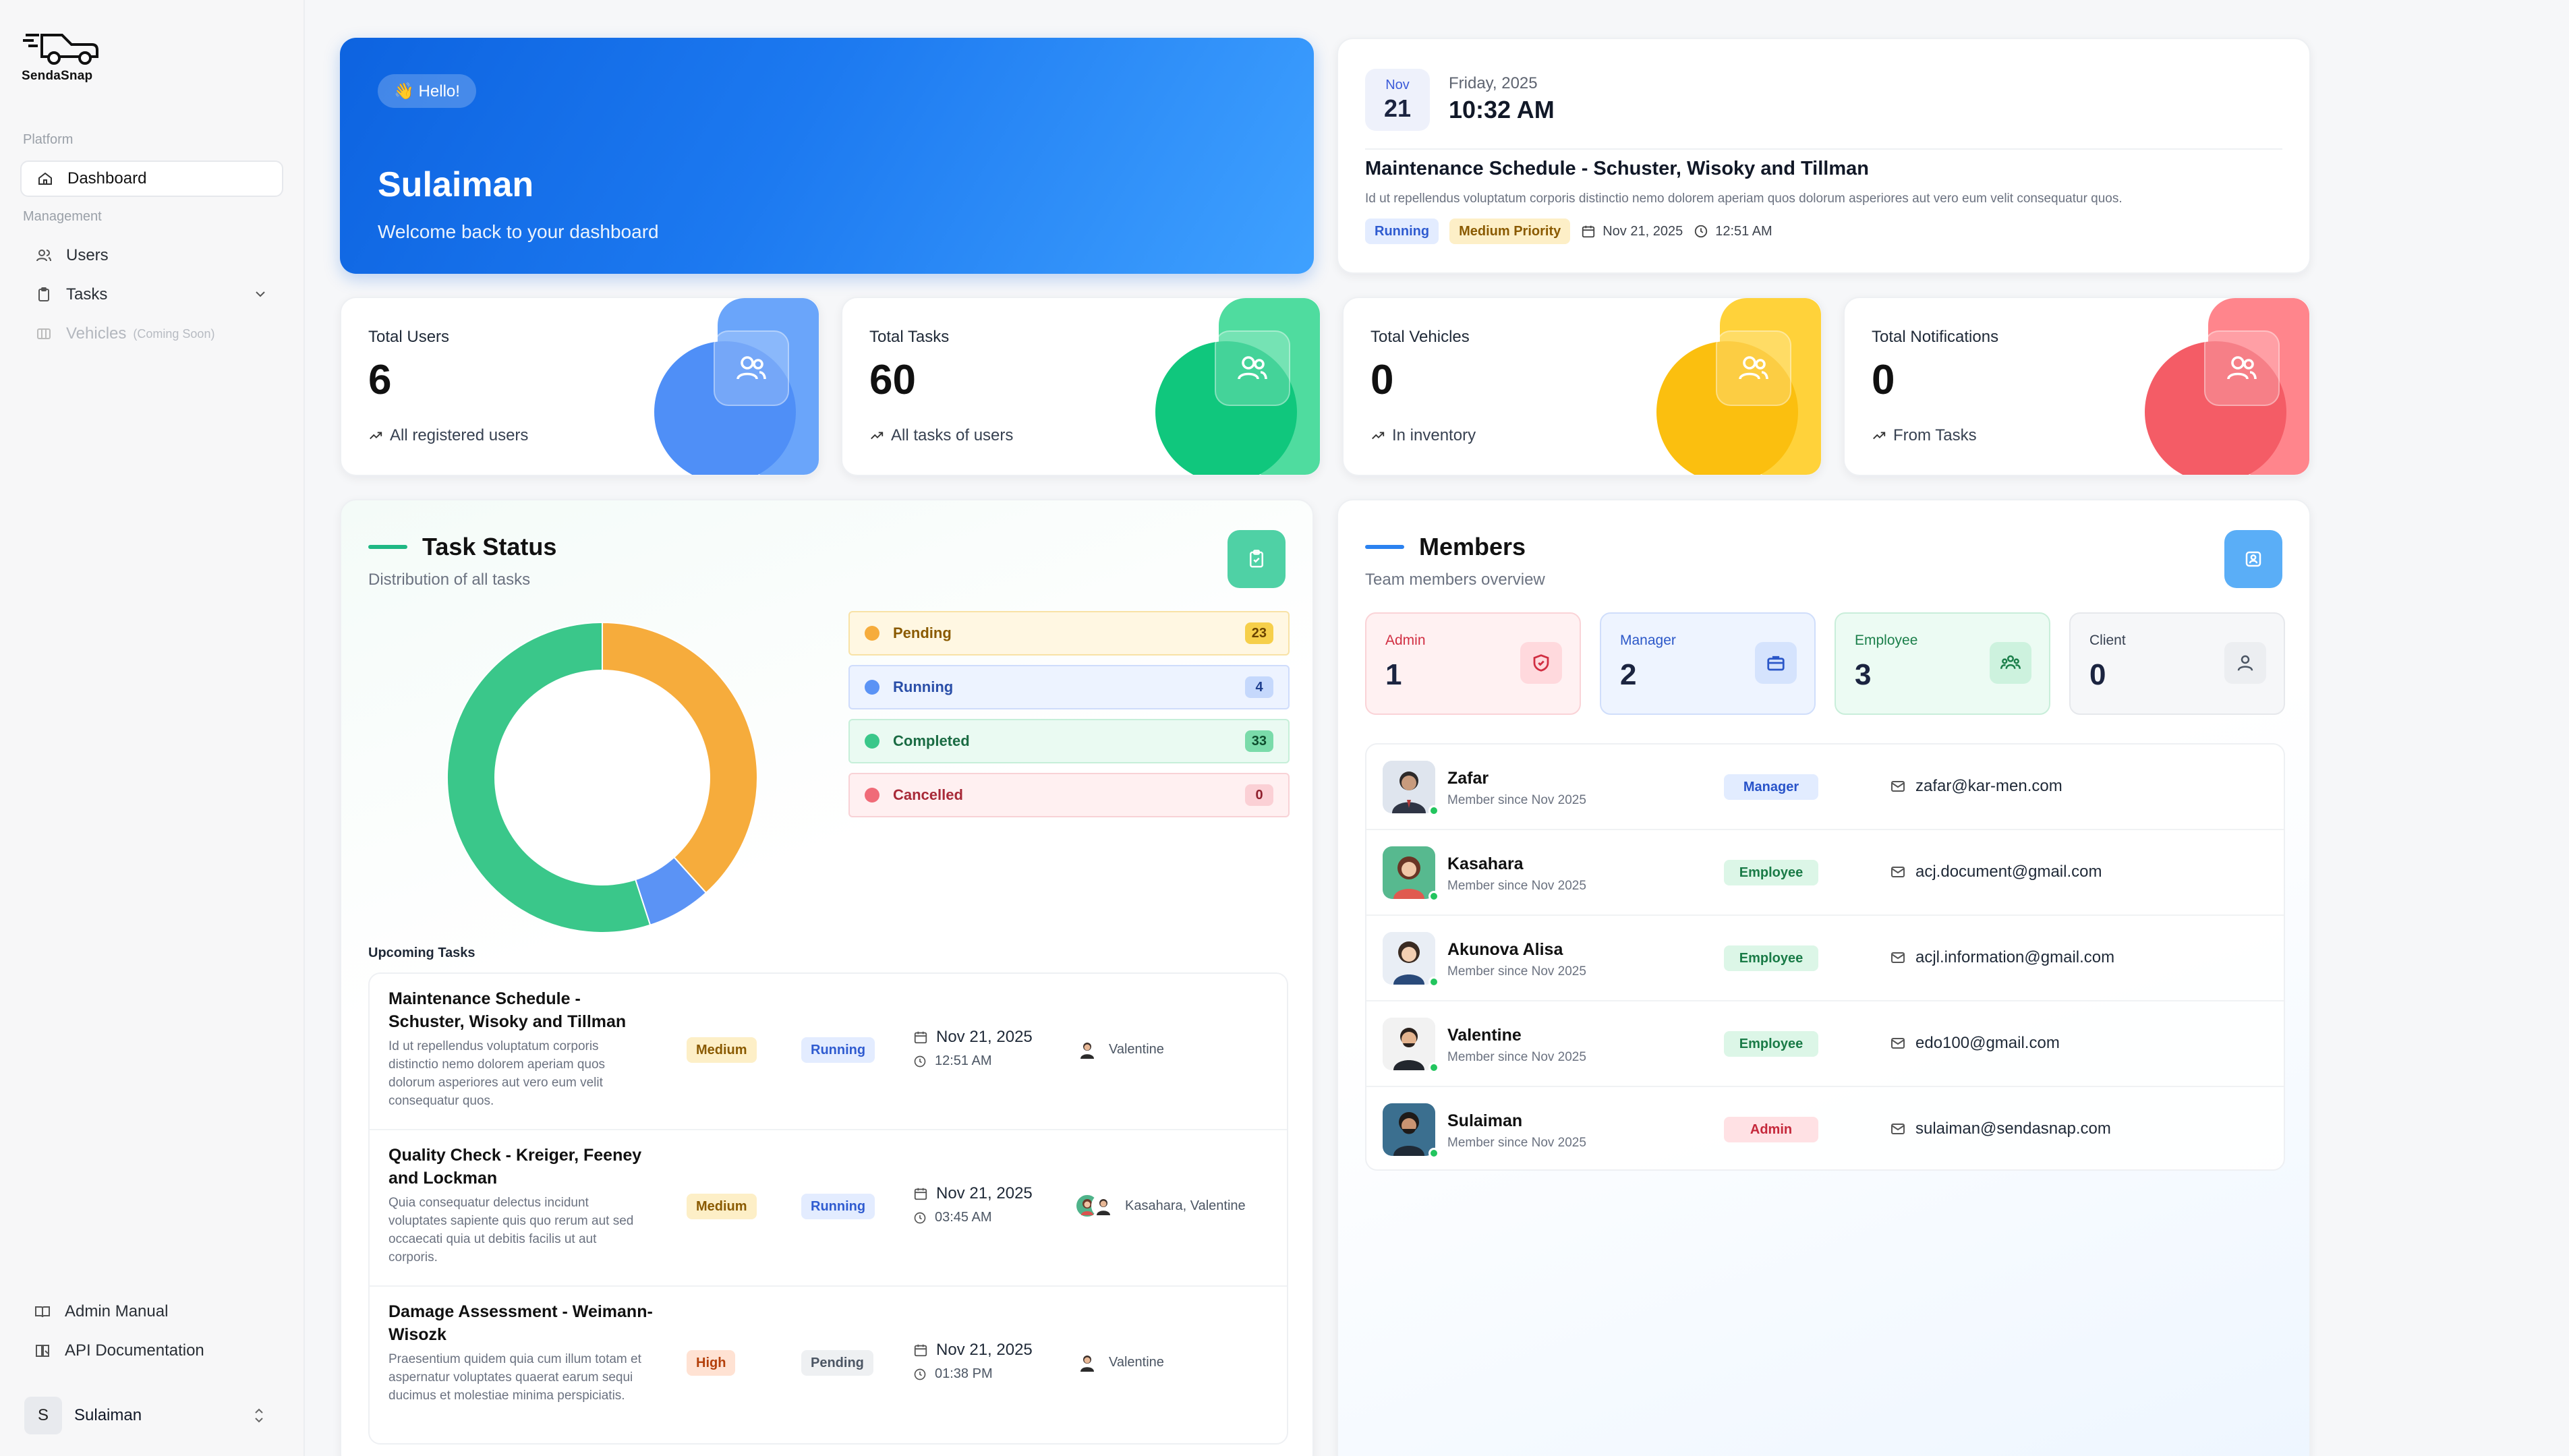 The width and height of the screenshot is (2569, 1456). What do you see at coordinates (1976, 786) in the screenshot?
I see `member-email: zafar@kar-men.com` at bounding box center [1976, 786].